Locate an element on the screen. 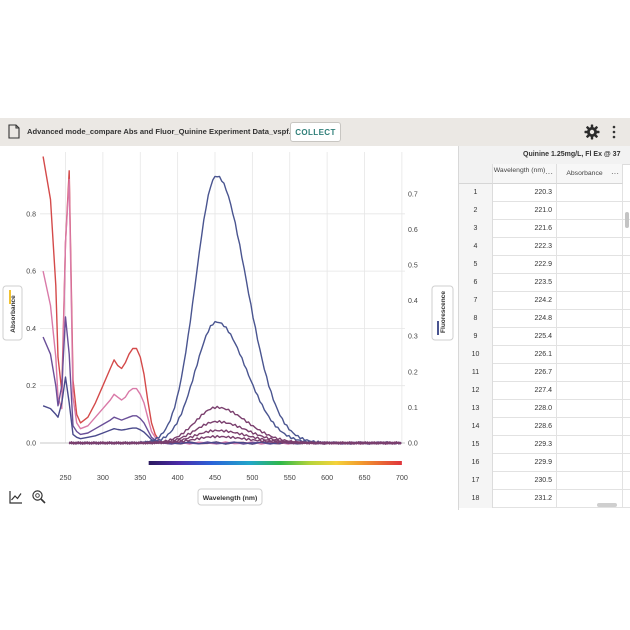 The height and width of the screenshot is (630, 630). index-column-header is located at coordinates (476, 174).